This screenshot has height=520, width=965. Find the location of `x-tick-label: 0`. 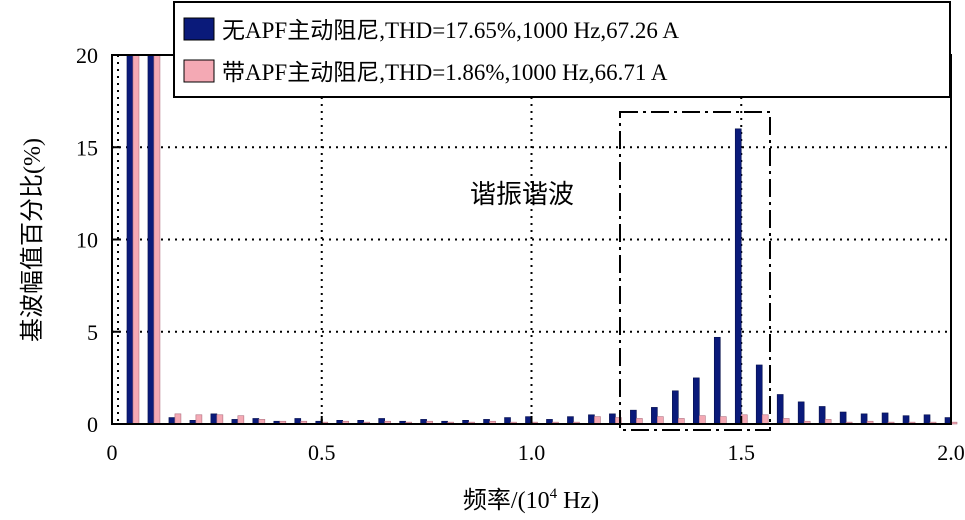

x-tick-label: 0 is located at coordinates (112, 452).